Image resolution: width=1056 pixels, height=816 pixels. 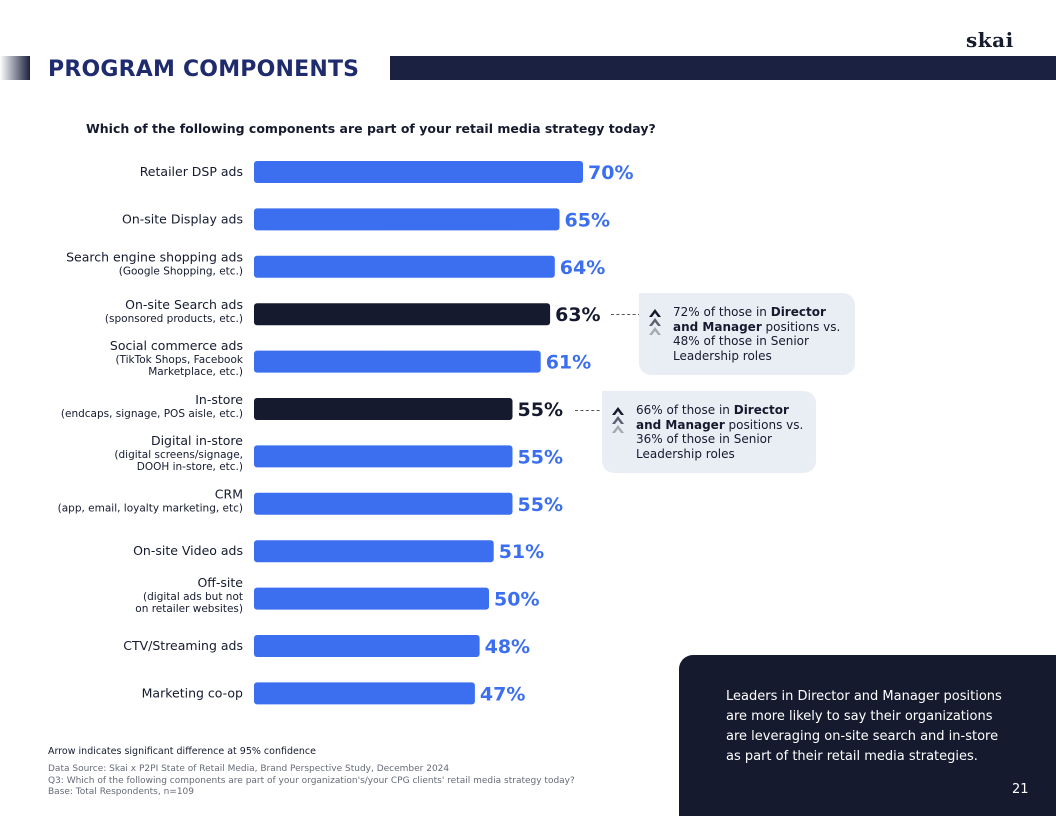 What do you see at coordinates (229, 494) in the screenshot?
I see `category-label: CRM` at bounding box center [229, 494].